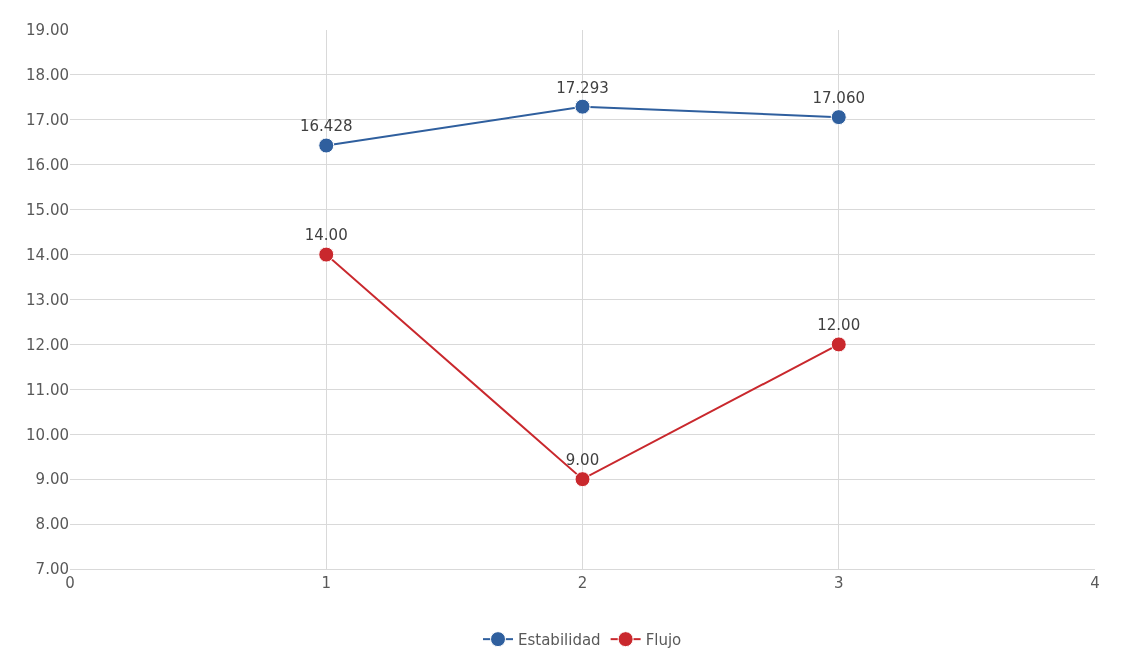 Image resolution: width=1135 pixels, height=668 pixels. Describe the element at coordinates (47, 254) in the screenshot. I see `y-tick-label: 14.00` at that location.